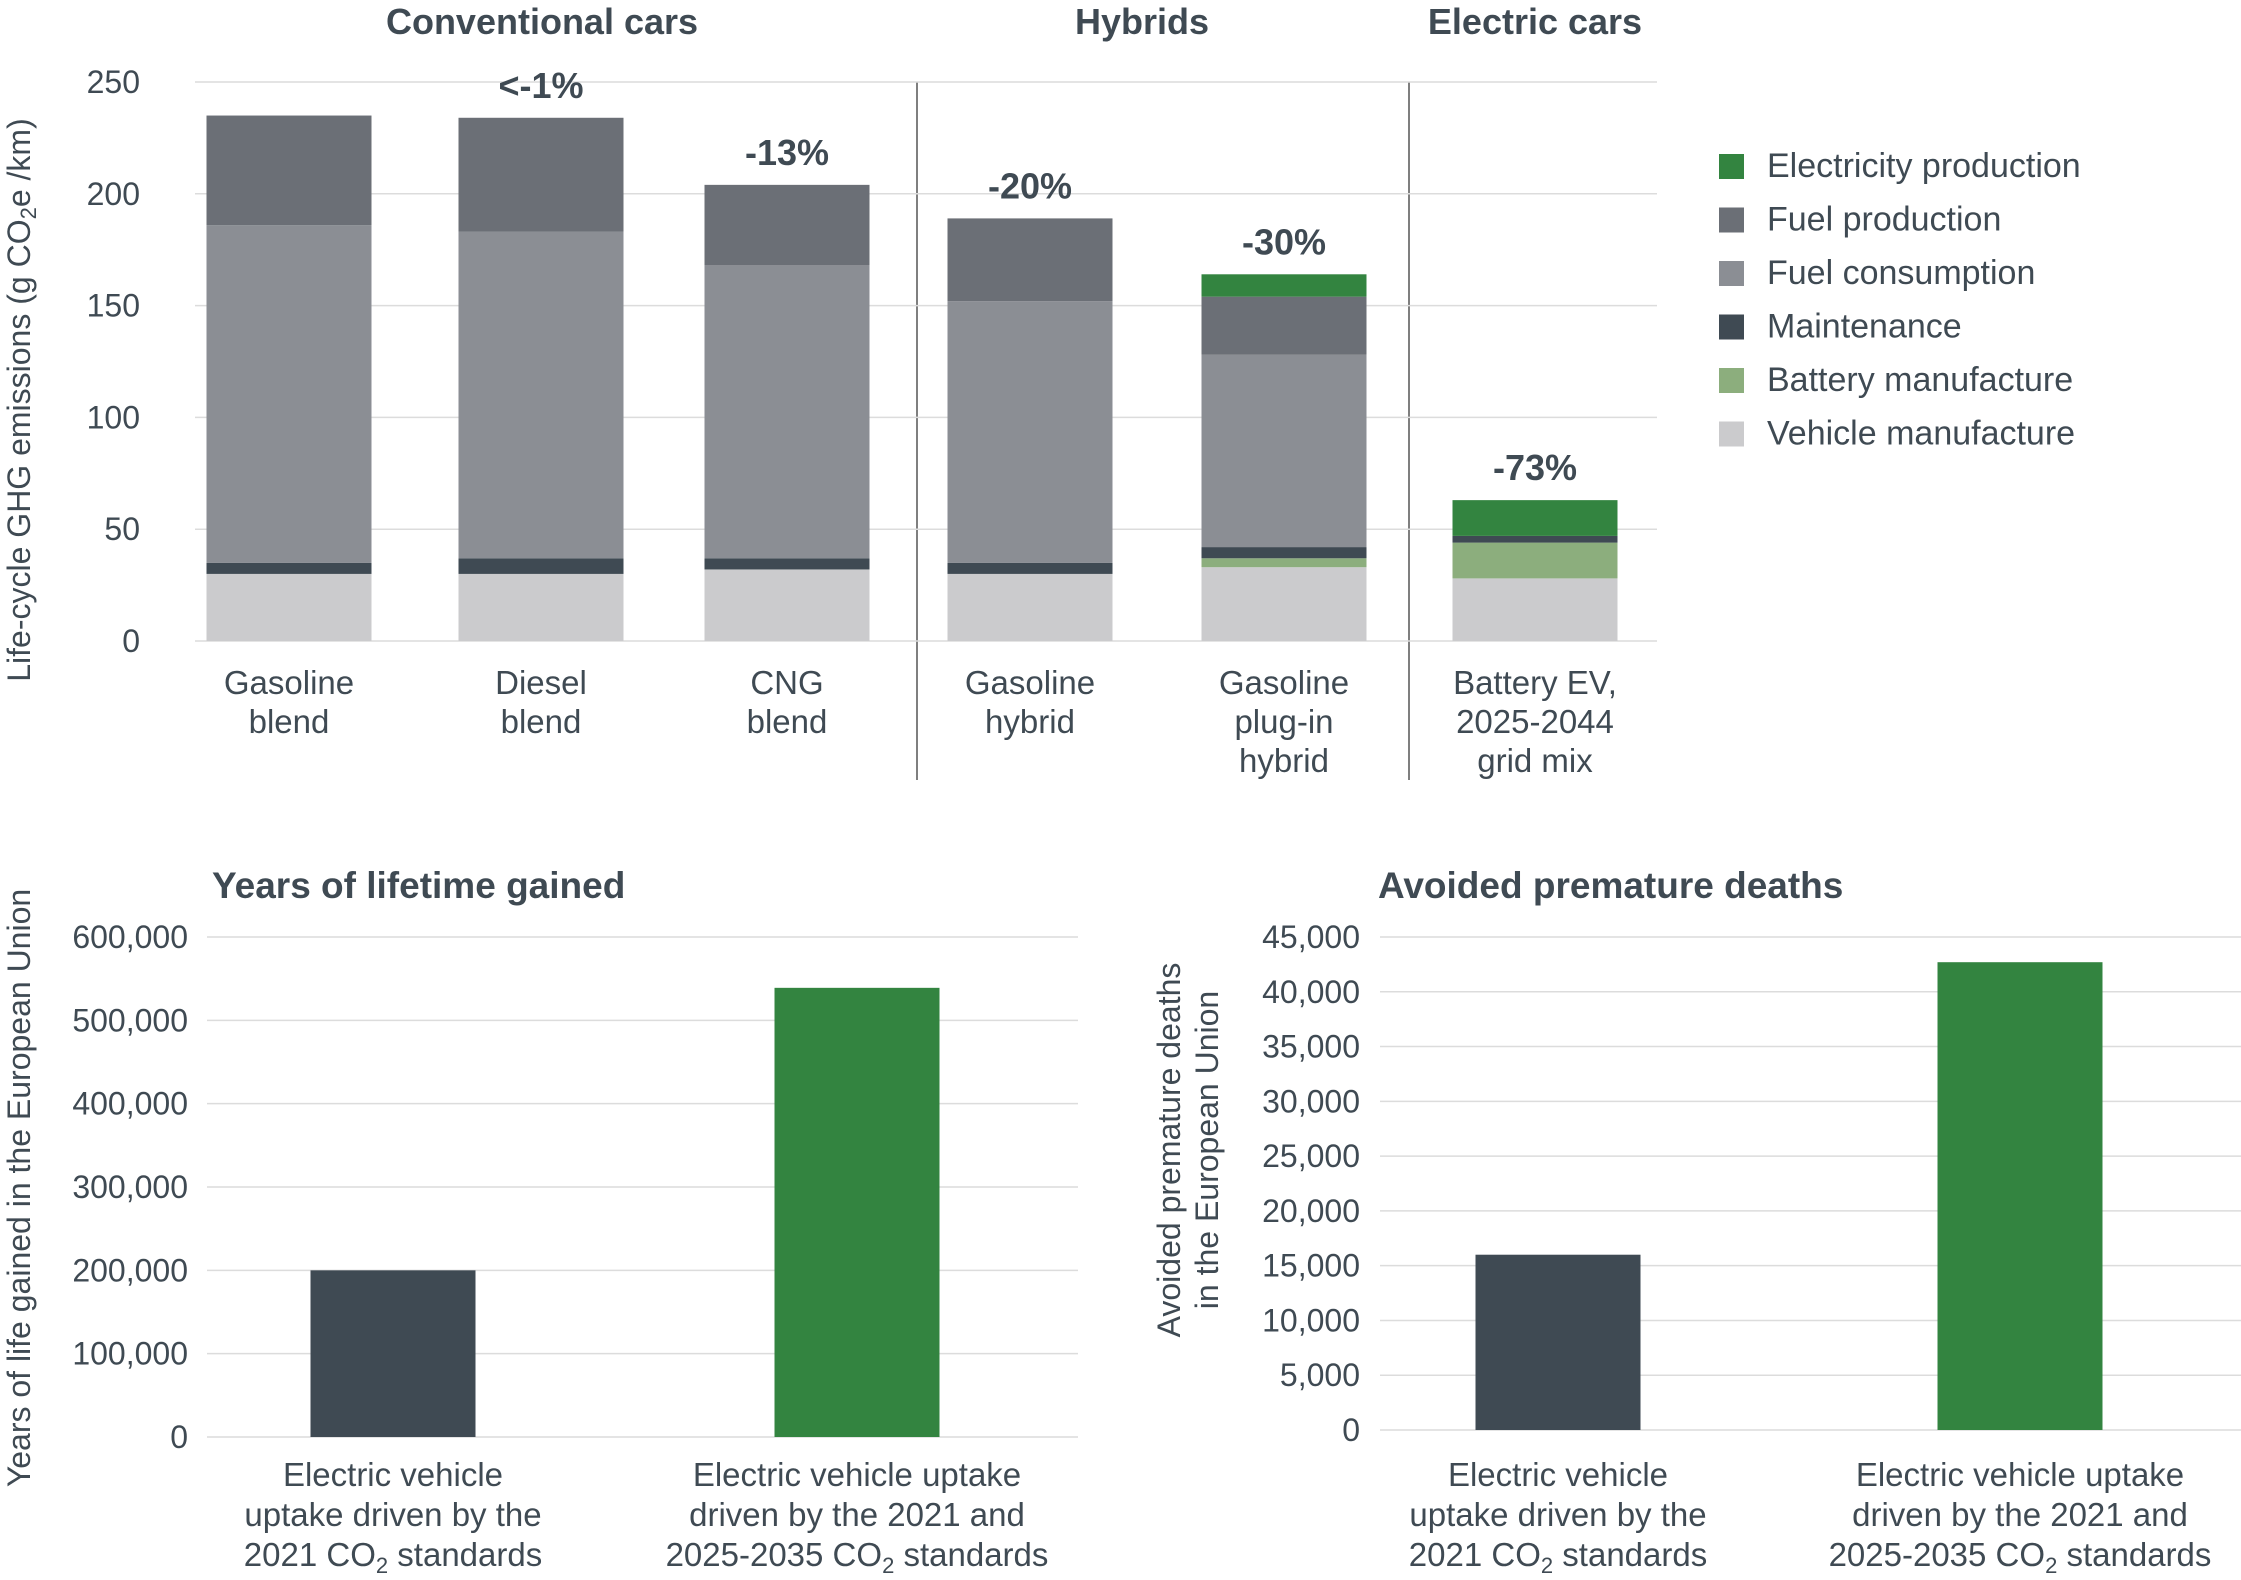  I want to click on change-annotation: -20%, so click(1030, 185).